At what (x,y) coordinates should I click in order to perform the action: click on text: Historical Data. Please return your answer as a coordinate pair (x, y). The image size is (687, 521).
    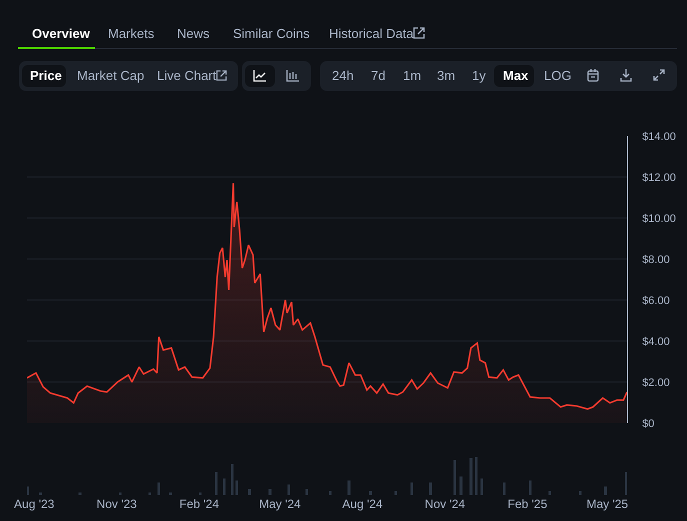
    Looking at the image, I should click on (371, 34).